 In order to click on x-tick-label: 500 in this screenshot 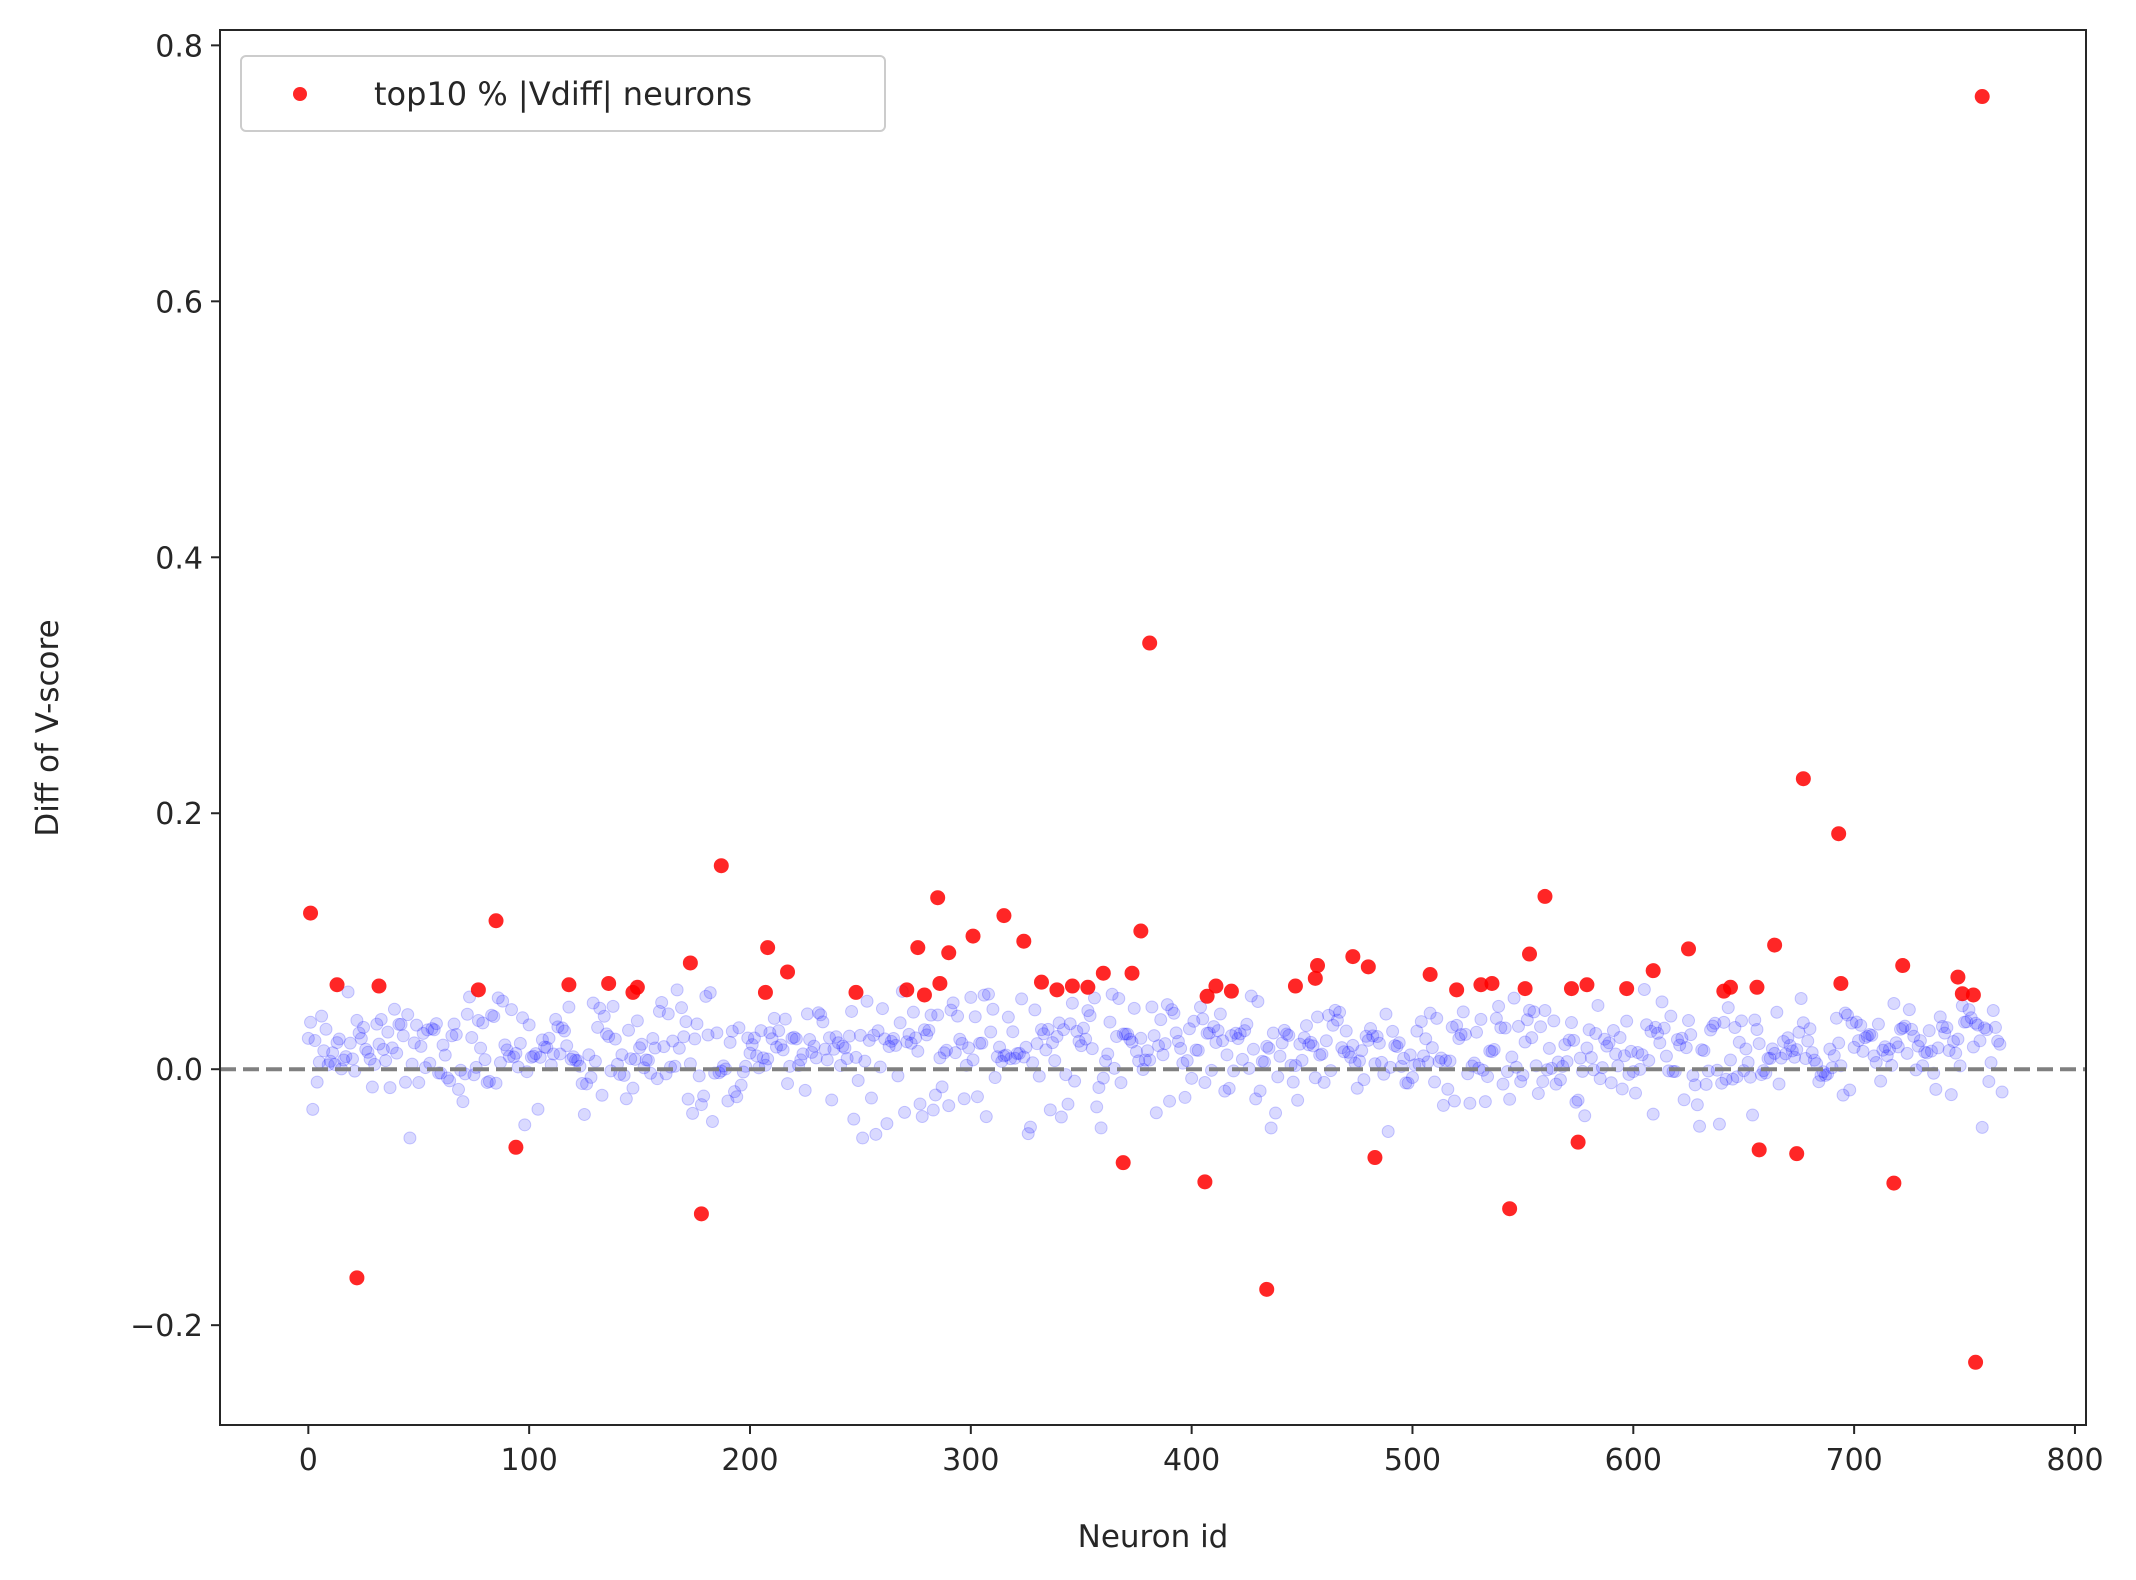, I will do `click(1412, 1460)`.